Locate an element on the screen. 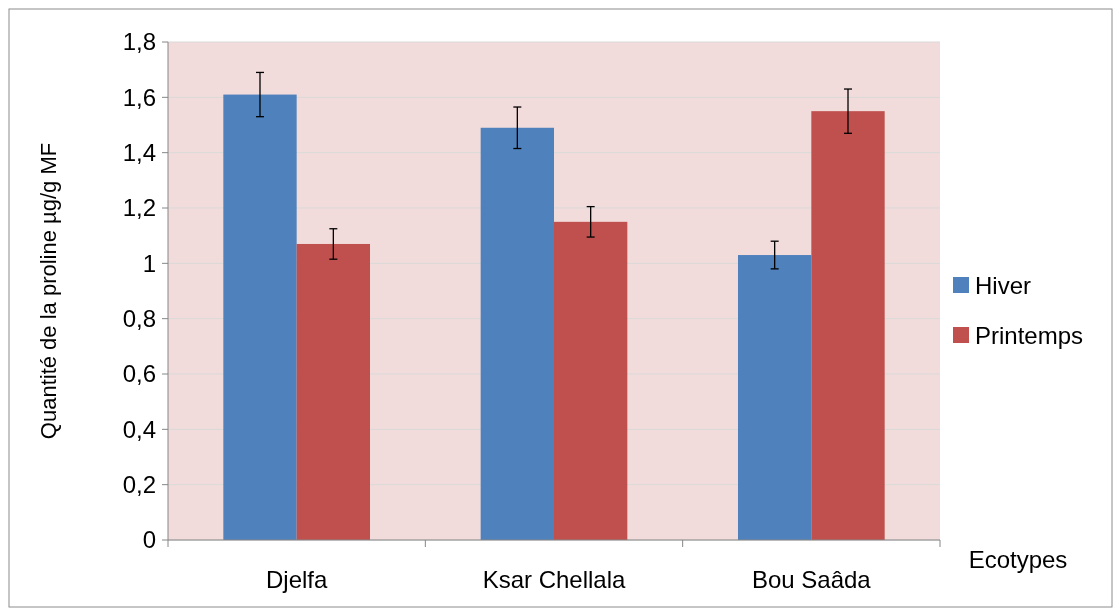 The height and width of the screenshot is (608, 1113). y-tick-label: 1,2 is located at coordinates (139, 208).